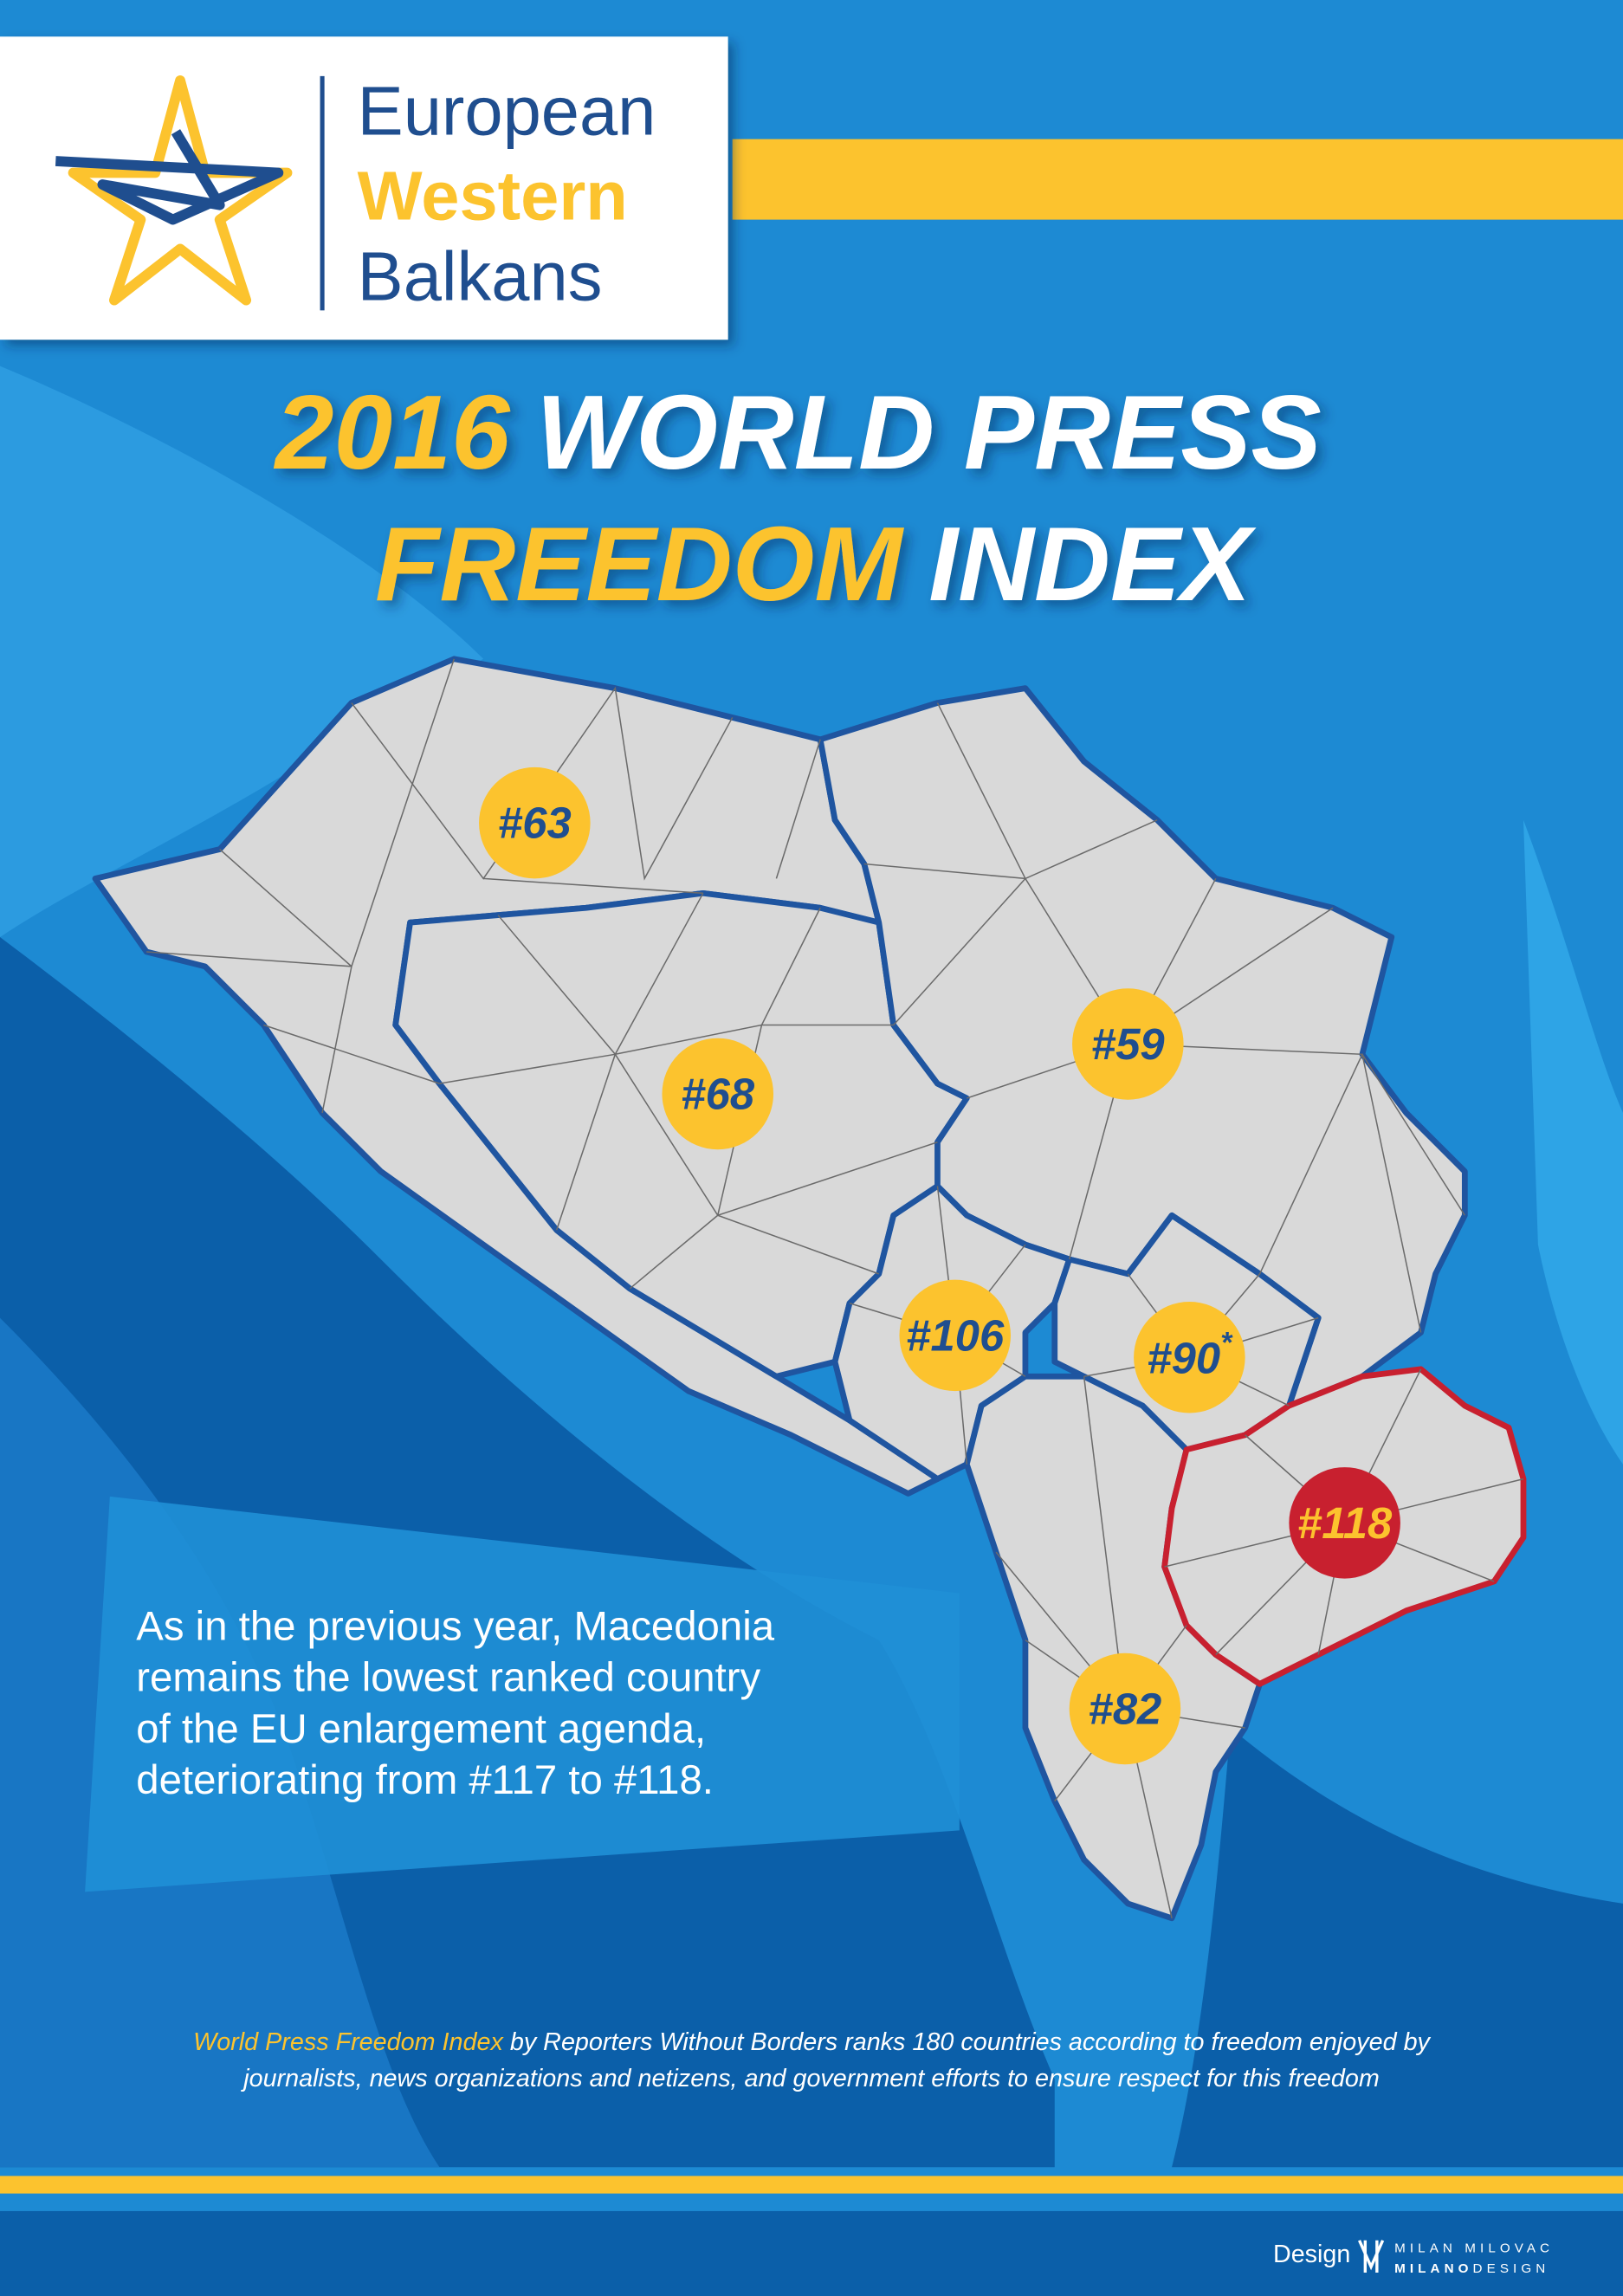 The height and width of the screenshot is (2296, 1623). What do you see at coordinates (1371, 2256) in the screenshot?
I see `credit-icon` at bounding box center [1371, 2256].